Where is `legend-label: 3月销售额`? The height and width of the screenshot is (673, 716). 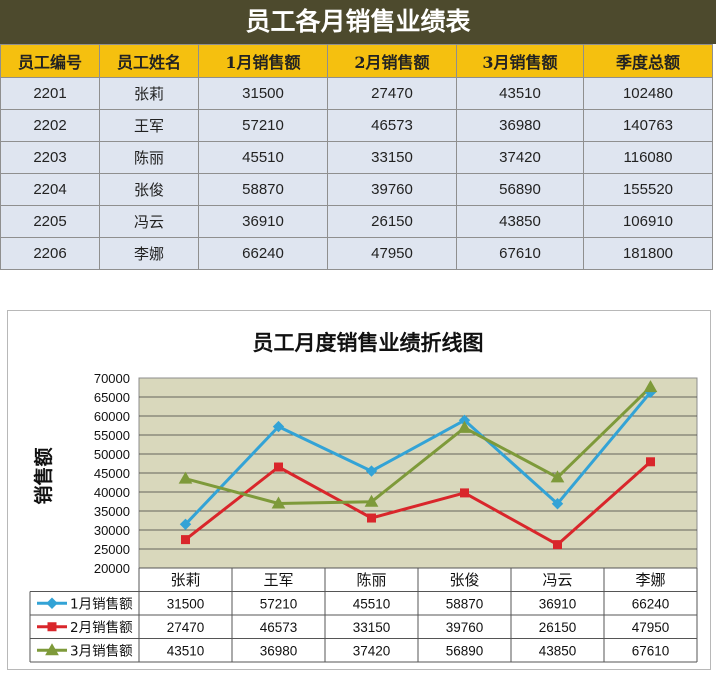 legend-label: 3月销售额 is located at coordinates (101, 651).